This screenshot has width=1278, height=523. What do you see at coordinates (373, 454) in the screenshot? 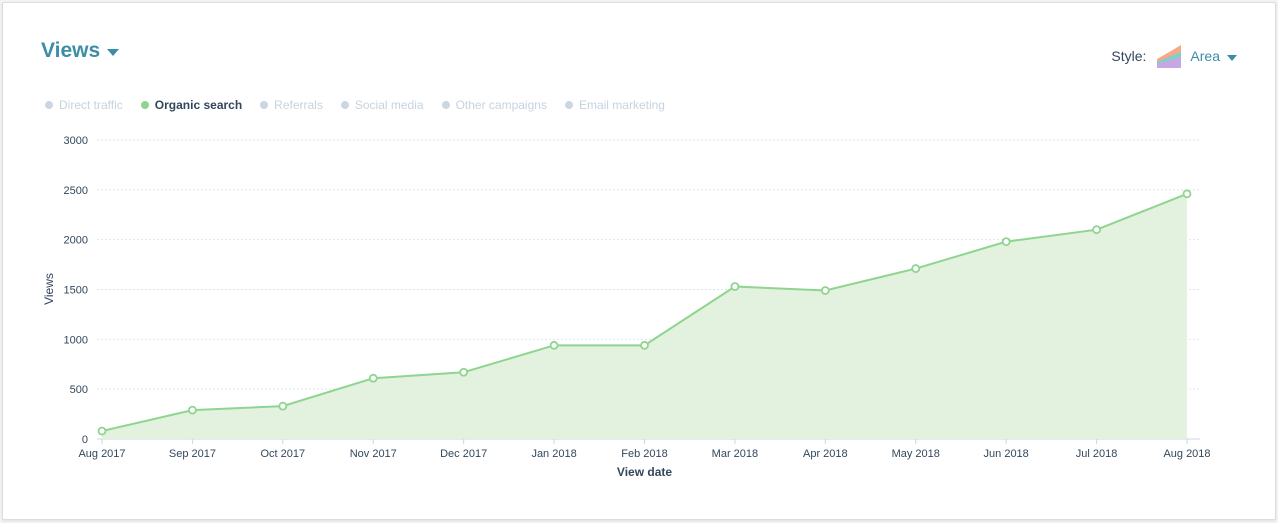
I see `x-tick-label: Nov 2017` at bounding box center [373, 454].